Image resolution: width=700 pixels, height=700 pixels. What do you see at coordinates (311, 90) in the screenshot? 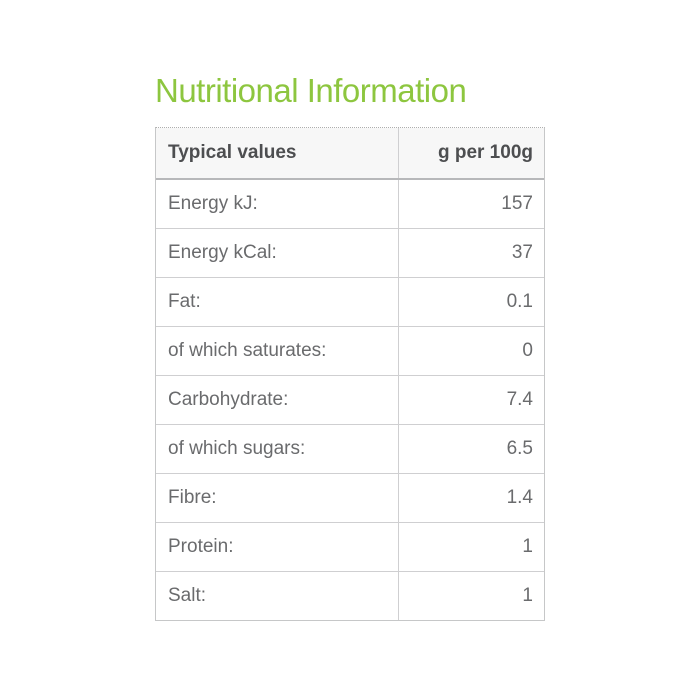
I see `page-title: Nutritional Information` at bounding box center [311, 90].